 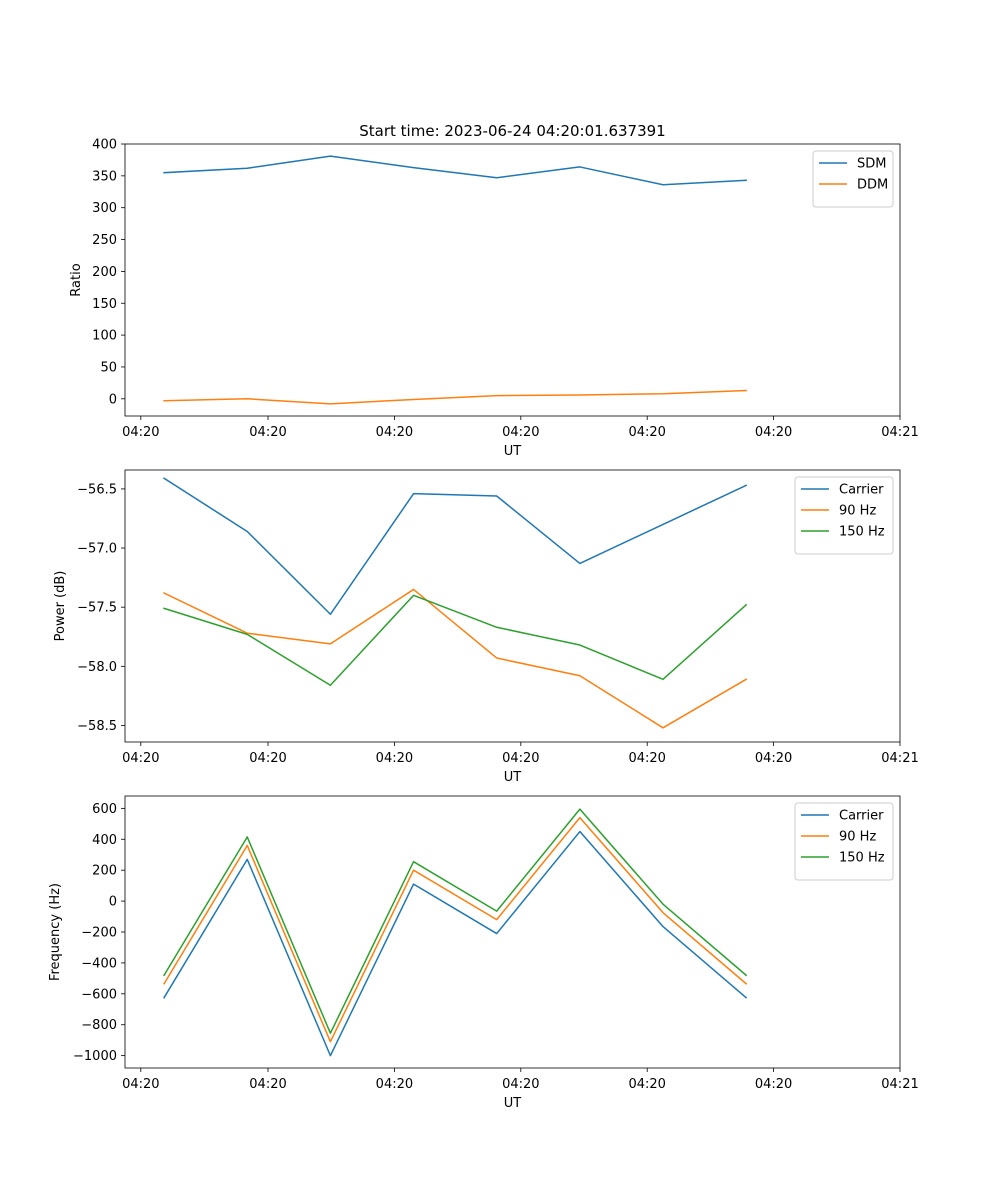 What do you see at coordinates (97, 489) in the screenshot?
I see `y-tick-label: −56.5` at bounding box center [97, 489].